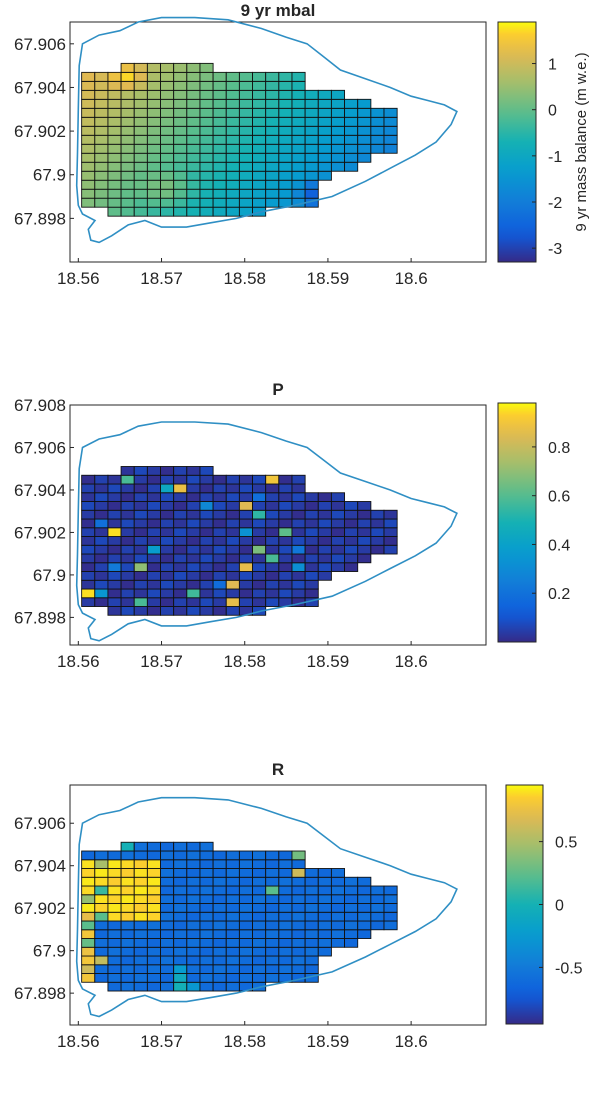  Describe the element at coordinates (40, 823) in the screenshot. I see `y-tick-label: 67.906` at that location.